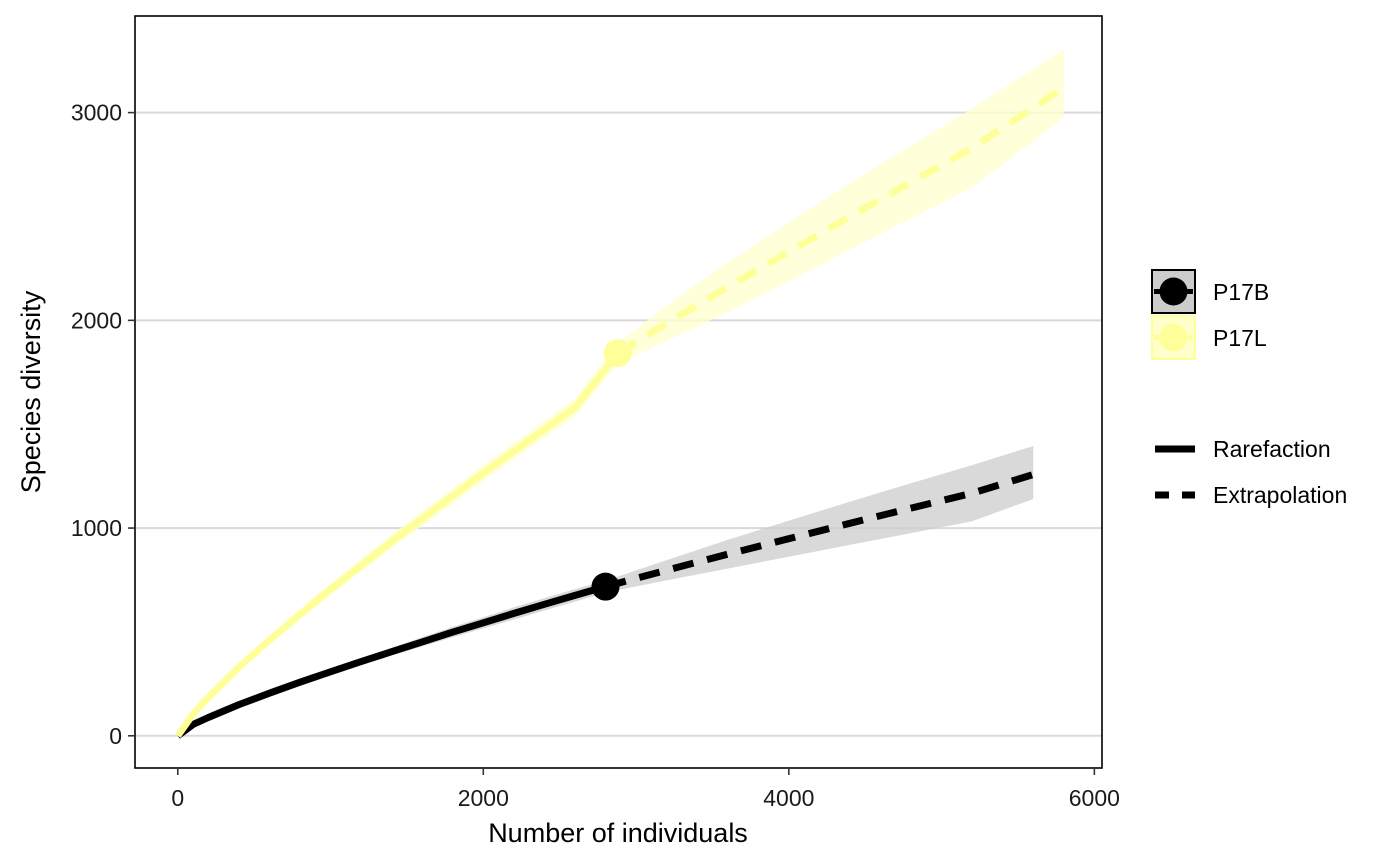 The height and width of the screenshot is (866, 1400). What do you see at coordinates (96, 320) in the screenshot?
I see `y-tick-label: 2000` at bounding box center [96, 320].